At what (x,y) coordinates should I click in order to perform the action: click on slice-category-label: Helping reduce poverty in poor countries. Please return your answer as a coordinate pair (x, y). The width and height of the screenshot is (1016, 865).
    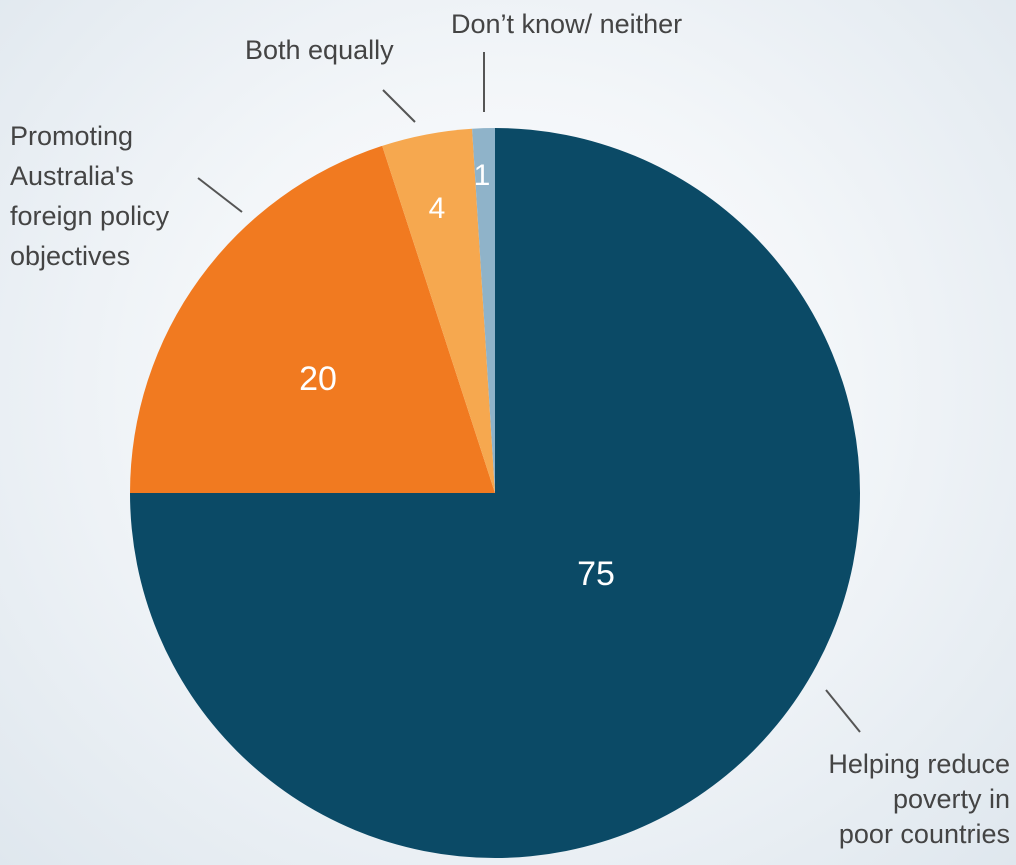
    Looking at the image, I should click on (919, 799).